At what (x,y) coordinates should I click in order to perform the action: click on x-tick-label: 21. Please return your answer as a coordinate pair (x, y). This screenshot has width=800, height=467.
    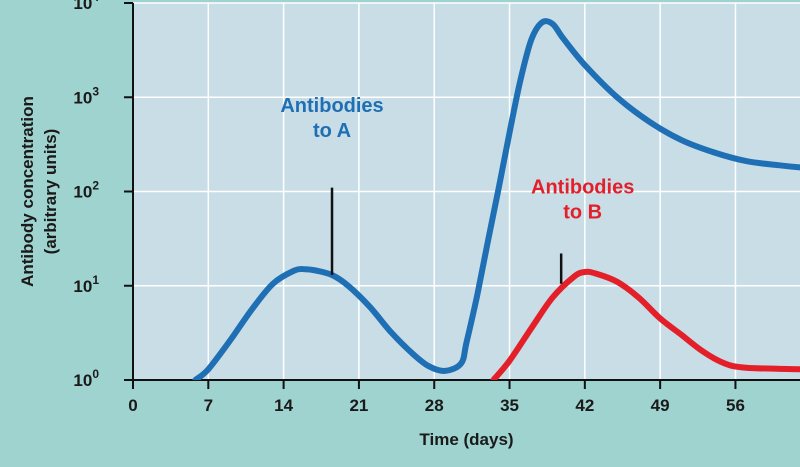
    Looking at the image, I should click on (358, 405).